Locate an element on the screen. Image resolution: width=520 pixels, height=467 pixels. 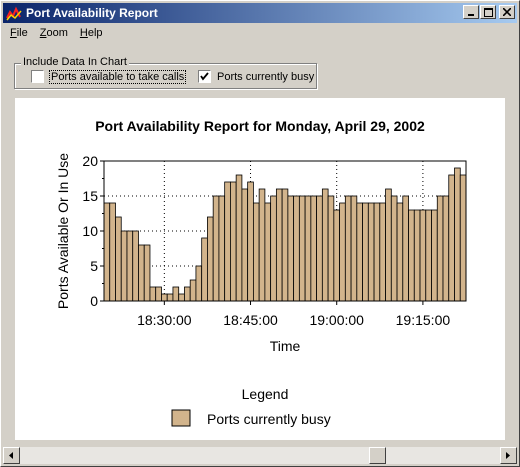
minimize-button is located at coordinates (471, 12).